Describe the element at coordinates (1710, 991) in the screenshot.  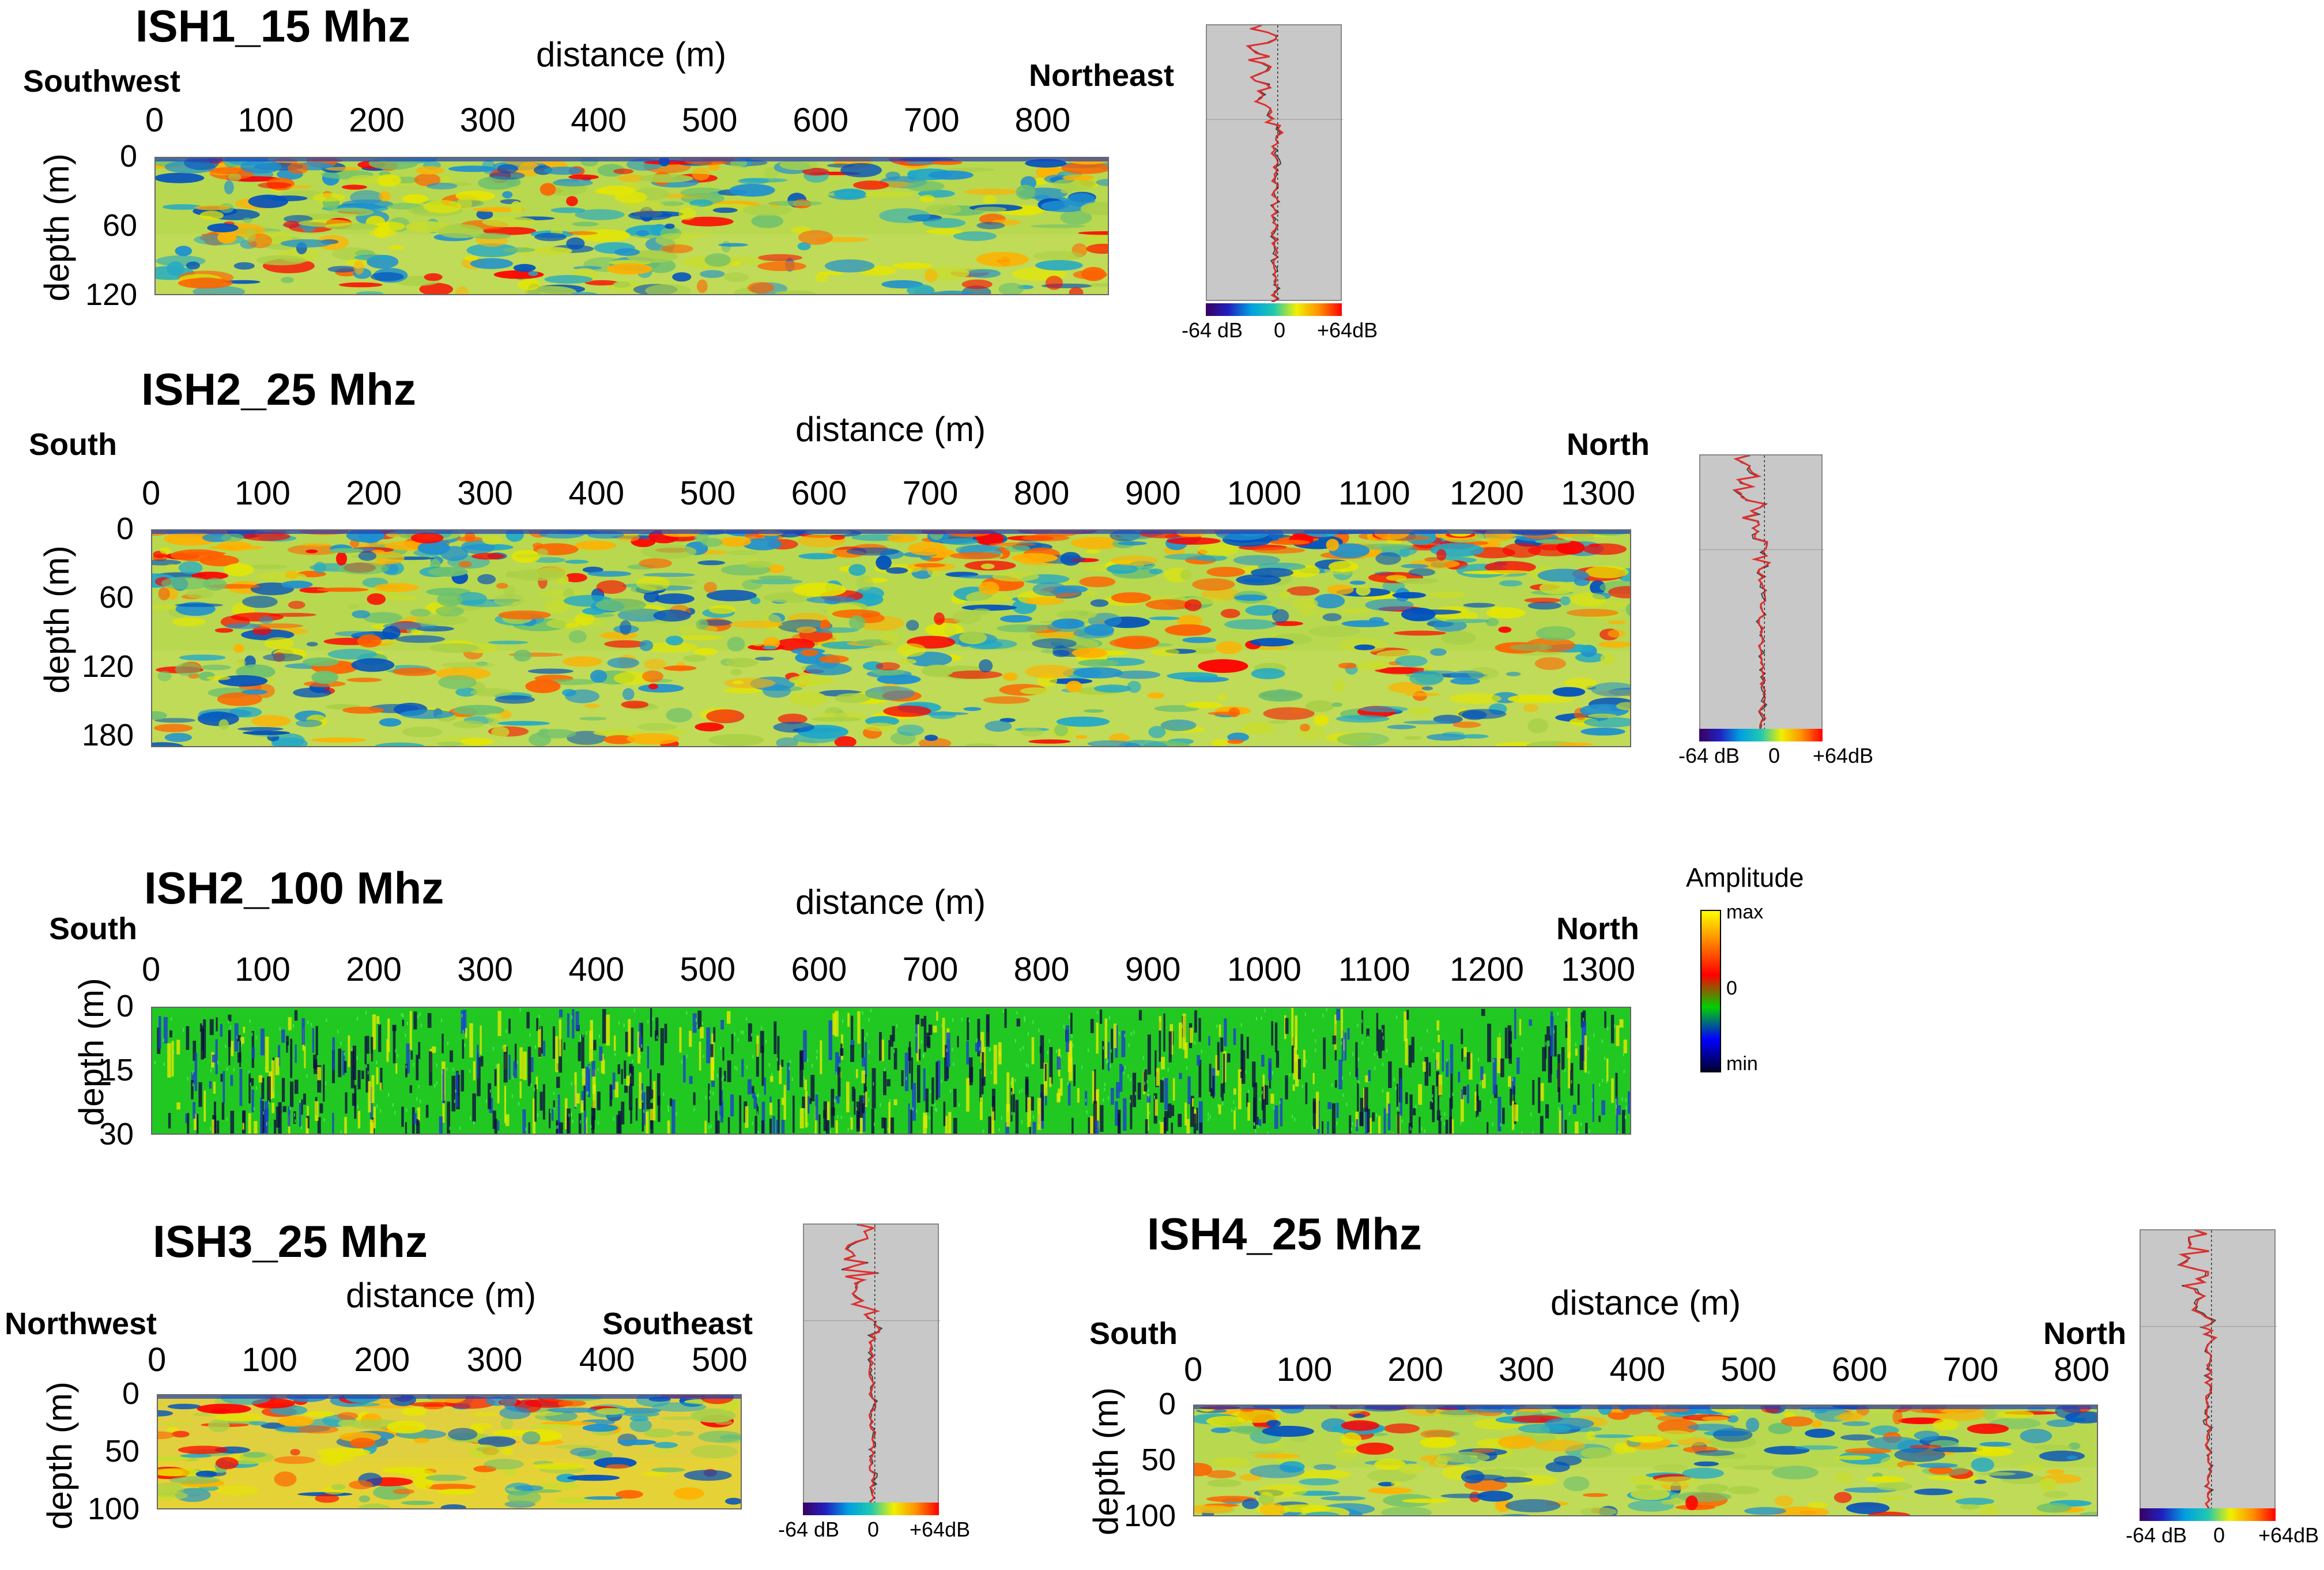
I see `amplitude-colorbar` at that location.